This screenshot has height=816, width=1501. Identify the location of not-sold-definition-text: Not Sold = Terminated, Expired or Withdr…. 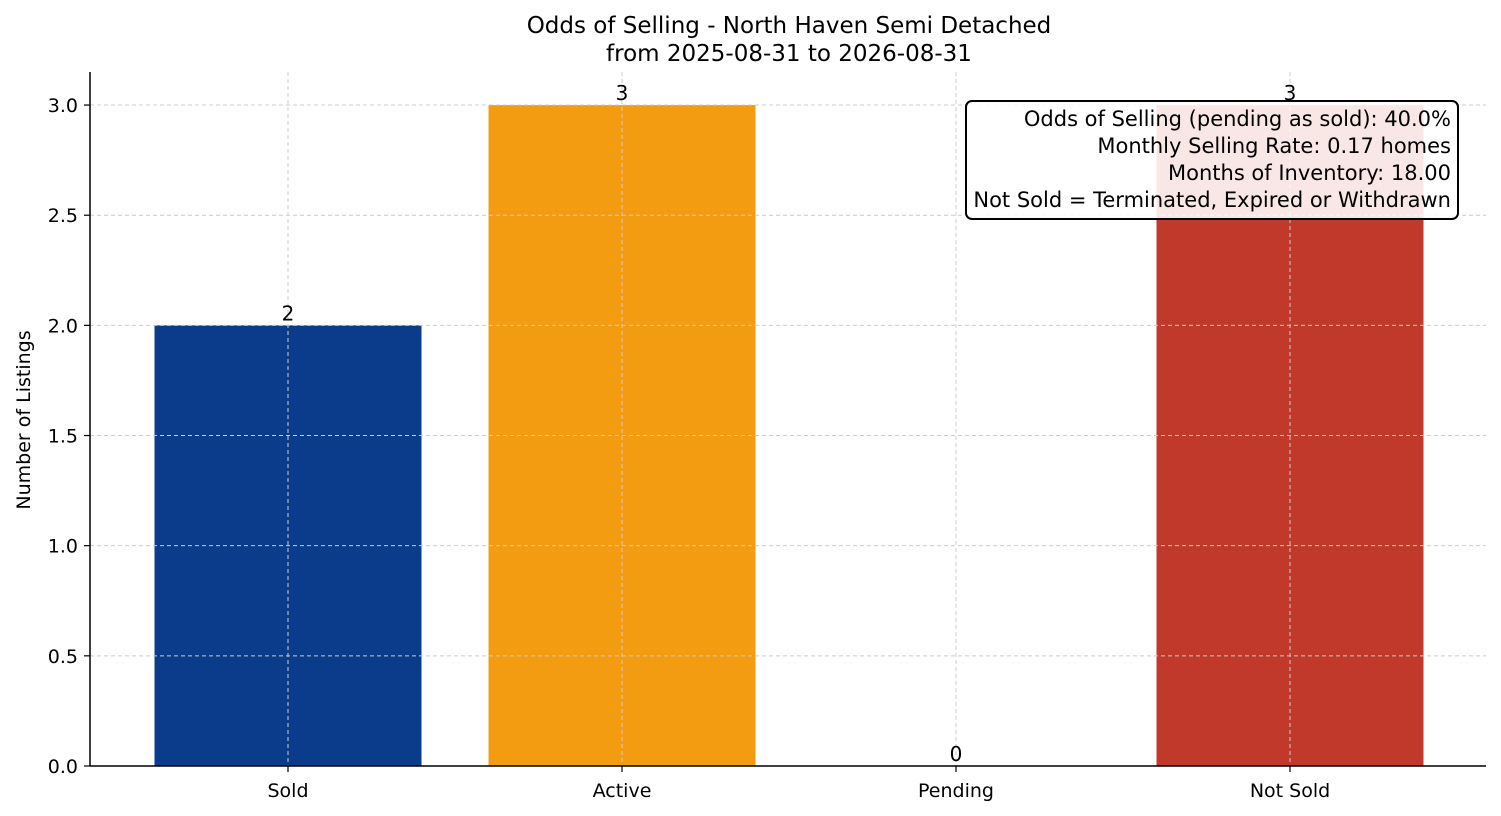
(1212, 200).